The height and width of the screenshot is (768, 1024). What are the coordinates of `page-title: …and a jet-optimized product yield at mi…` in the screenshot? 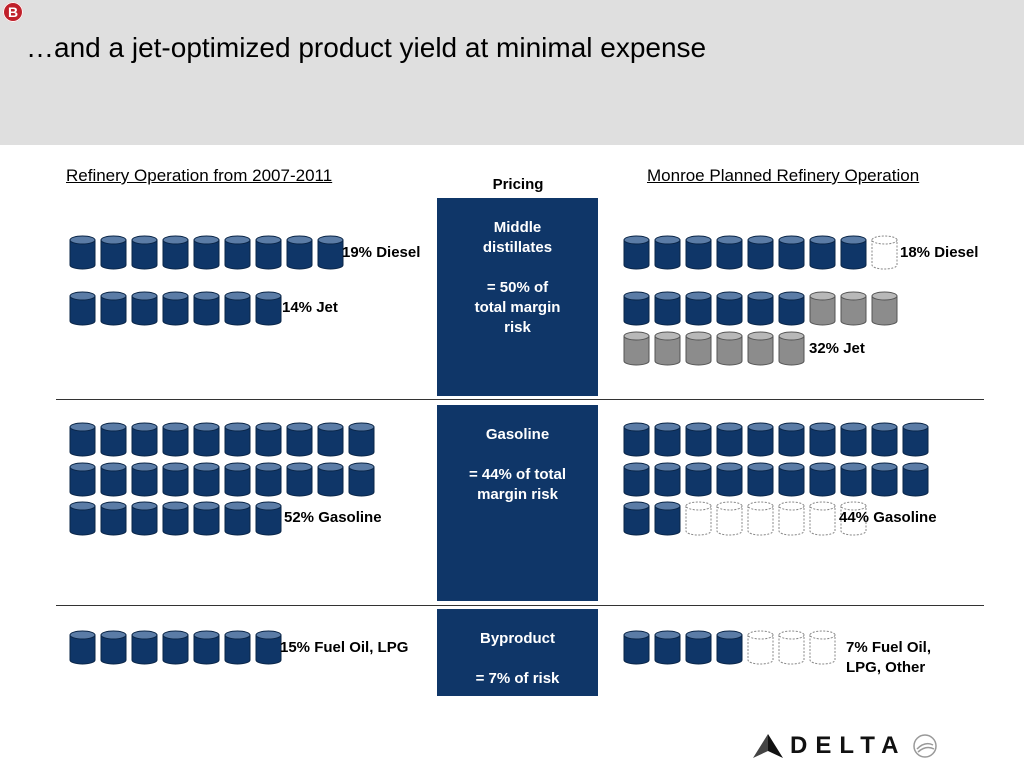 It's located at (366, 47).